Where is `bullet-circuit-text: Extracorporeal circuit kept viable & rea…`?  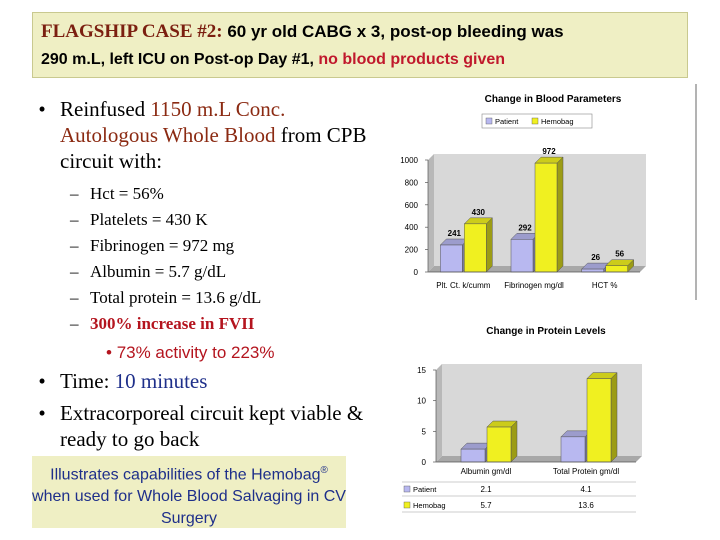
bullet-circuit-text: Extracorporeal circuit kept viable & rea… is located at coordinates (212, 426).